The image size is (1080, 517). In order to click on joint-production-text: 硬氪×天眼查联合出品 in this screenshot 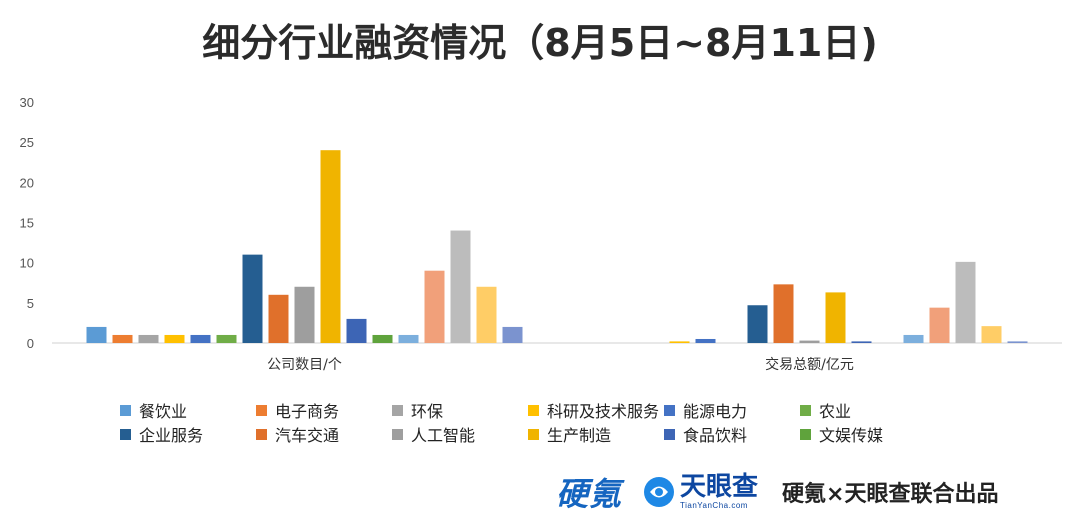, I will do `click(890, 494)`.